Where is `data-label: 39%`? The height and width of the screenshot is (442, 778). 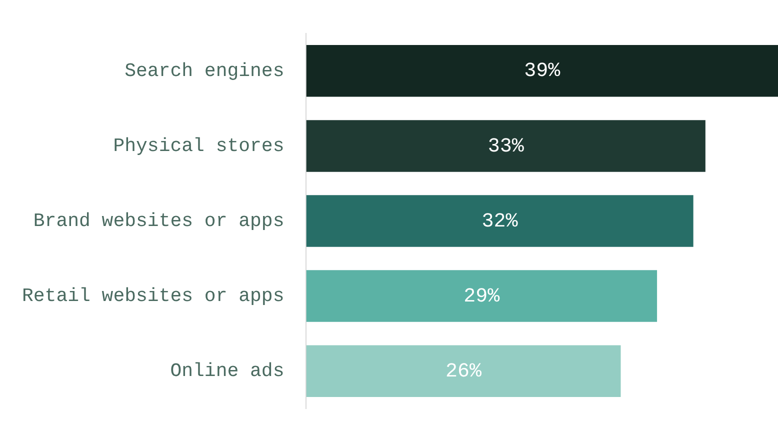 data-label: 39% is located at coordinates (543, 72).